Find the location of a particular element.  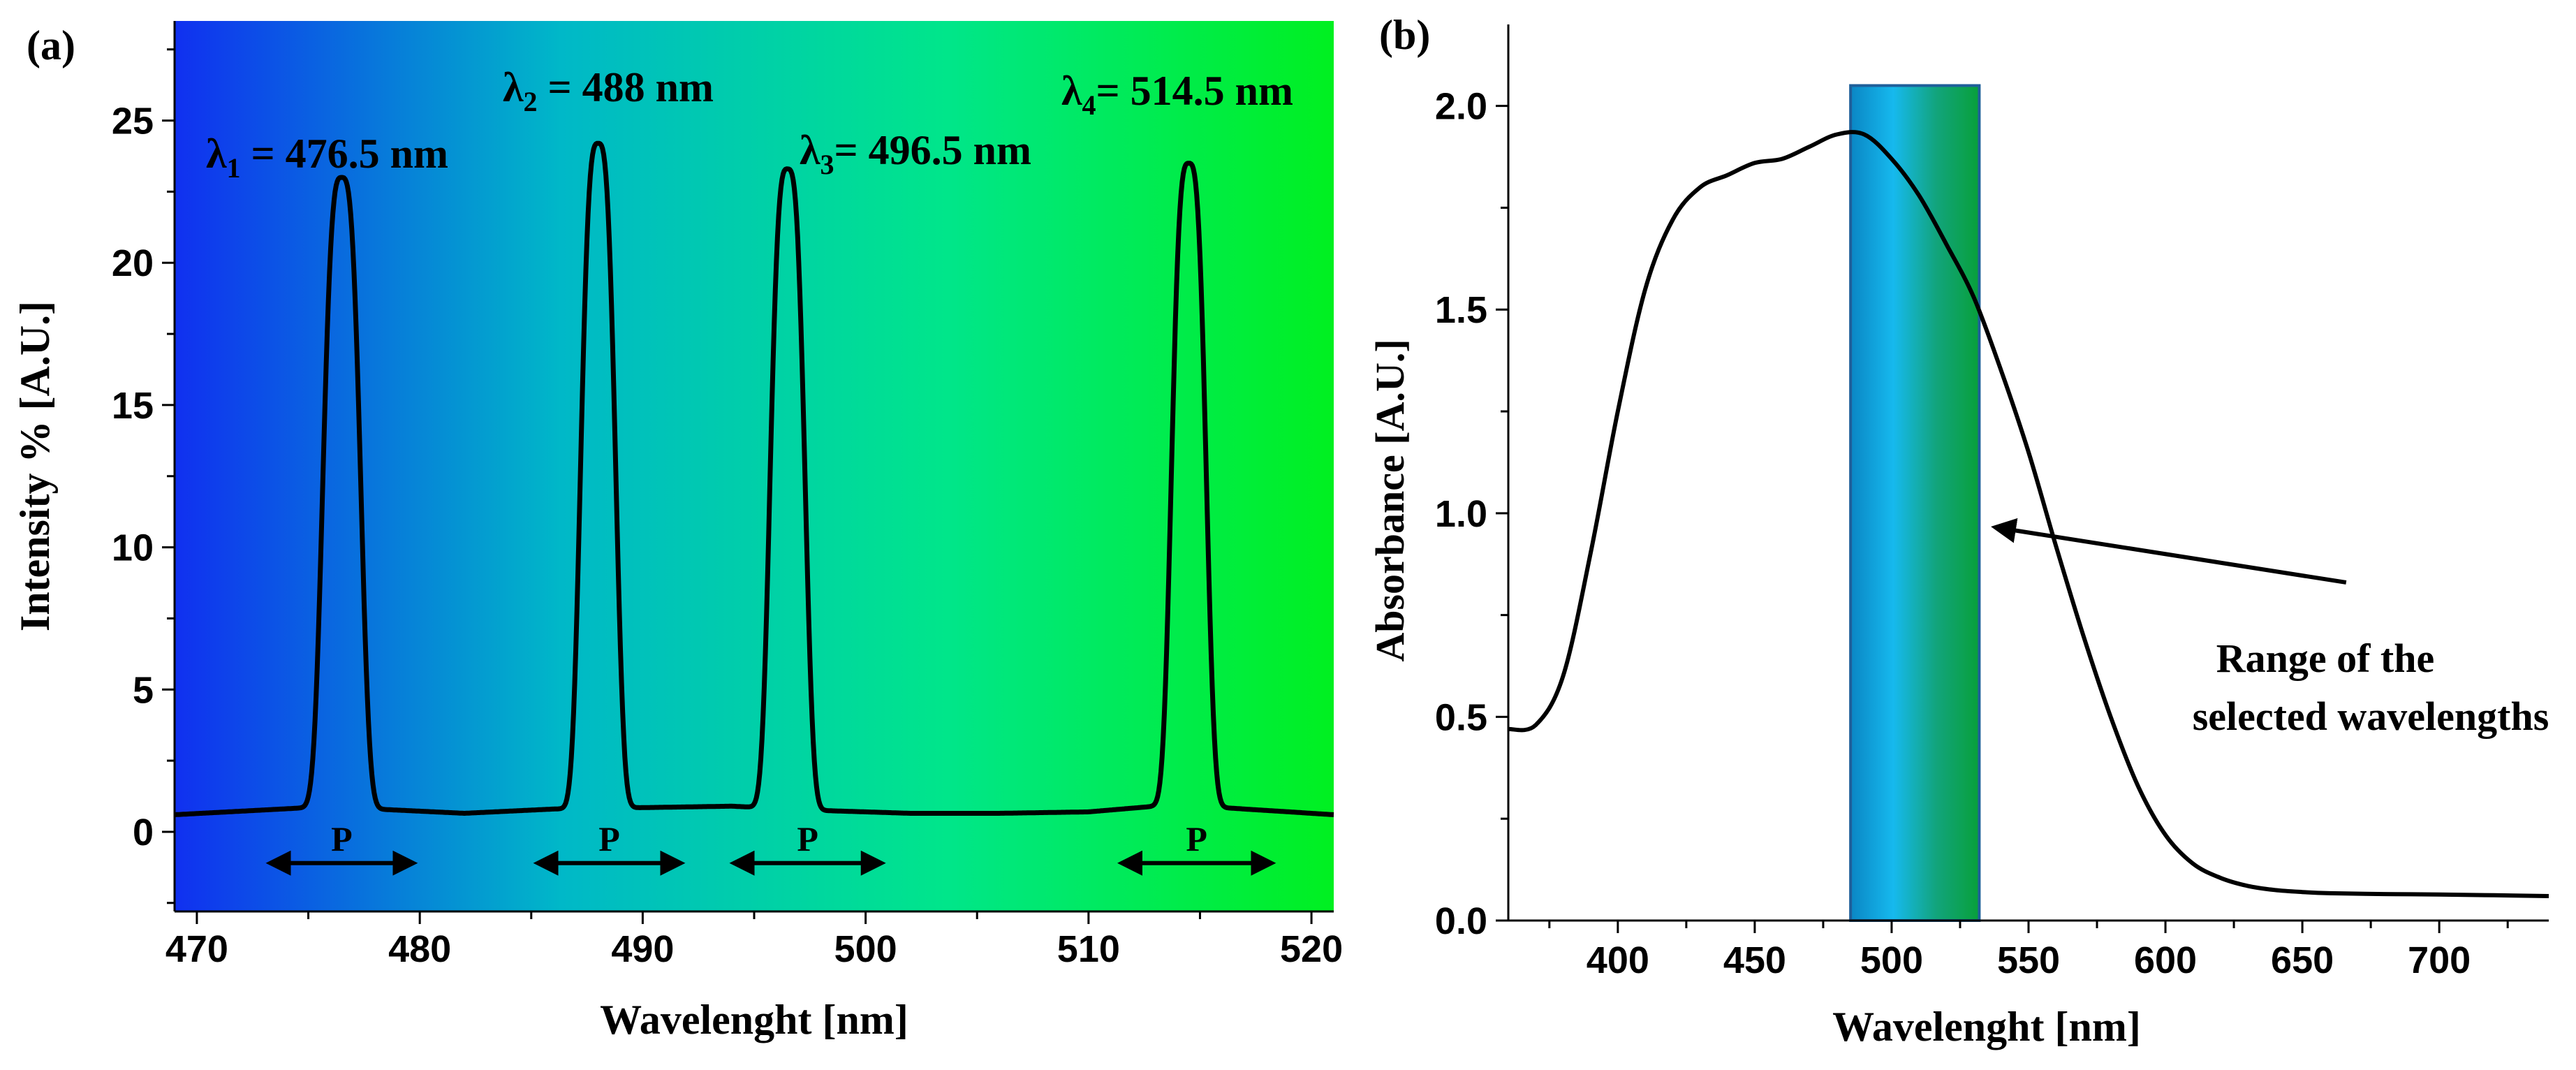

p-marker-label-4: P is located at coordinates (1196, 838).